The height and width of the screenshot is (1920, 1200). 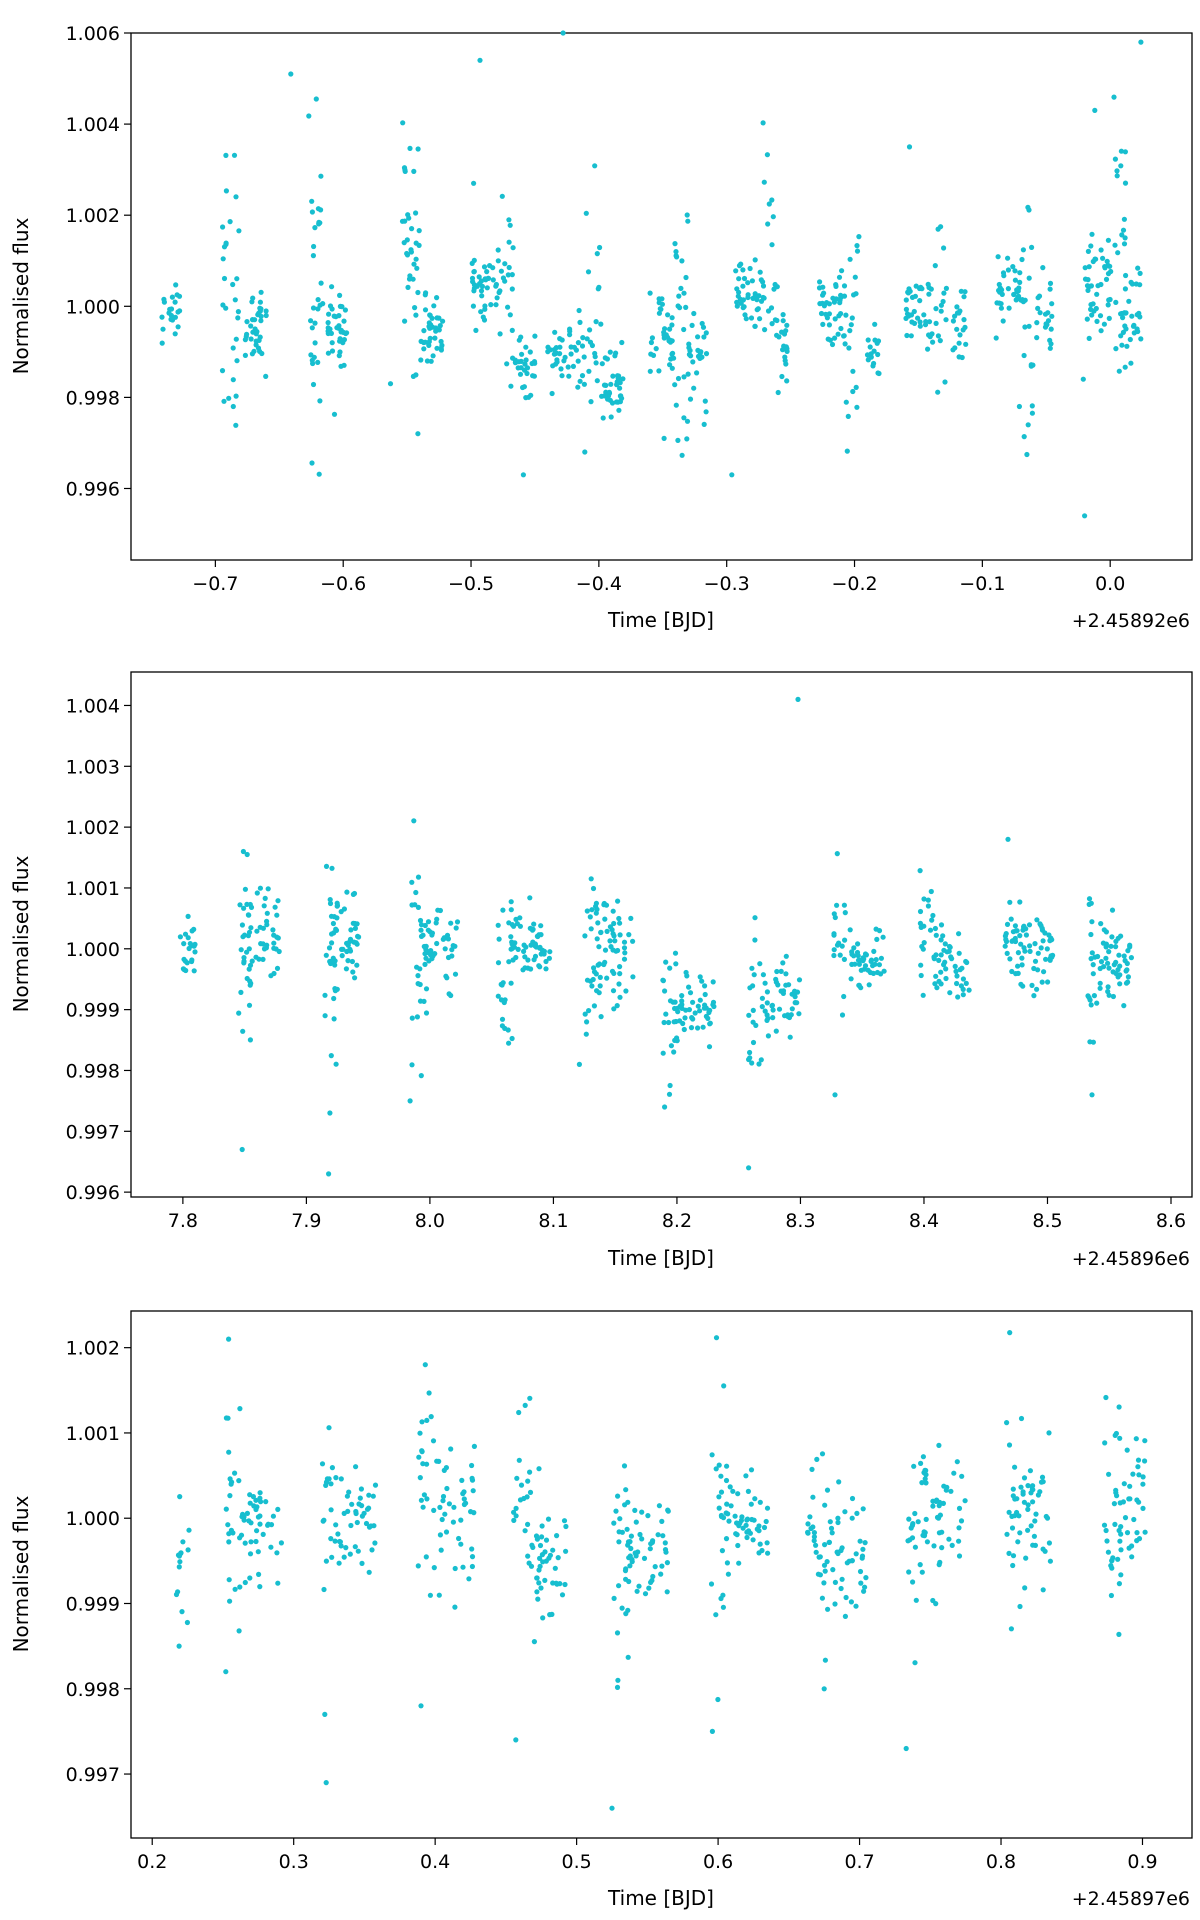 I want to click on x-axis-label: Time [BJD], so click(x=660, y=620).